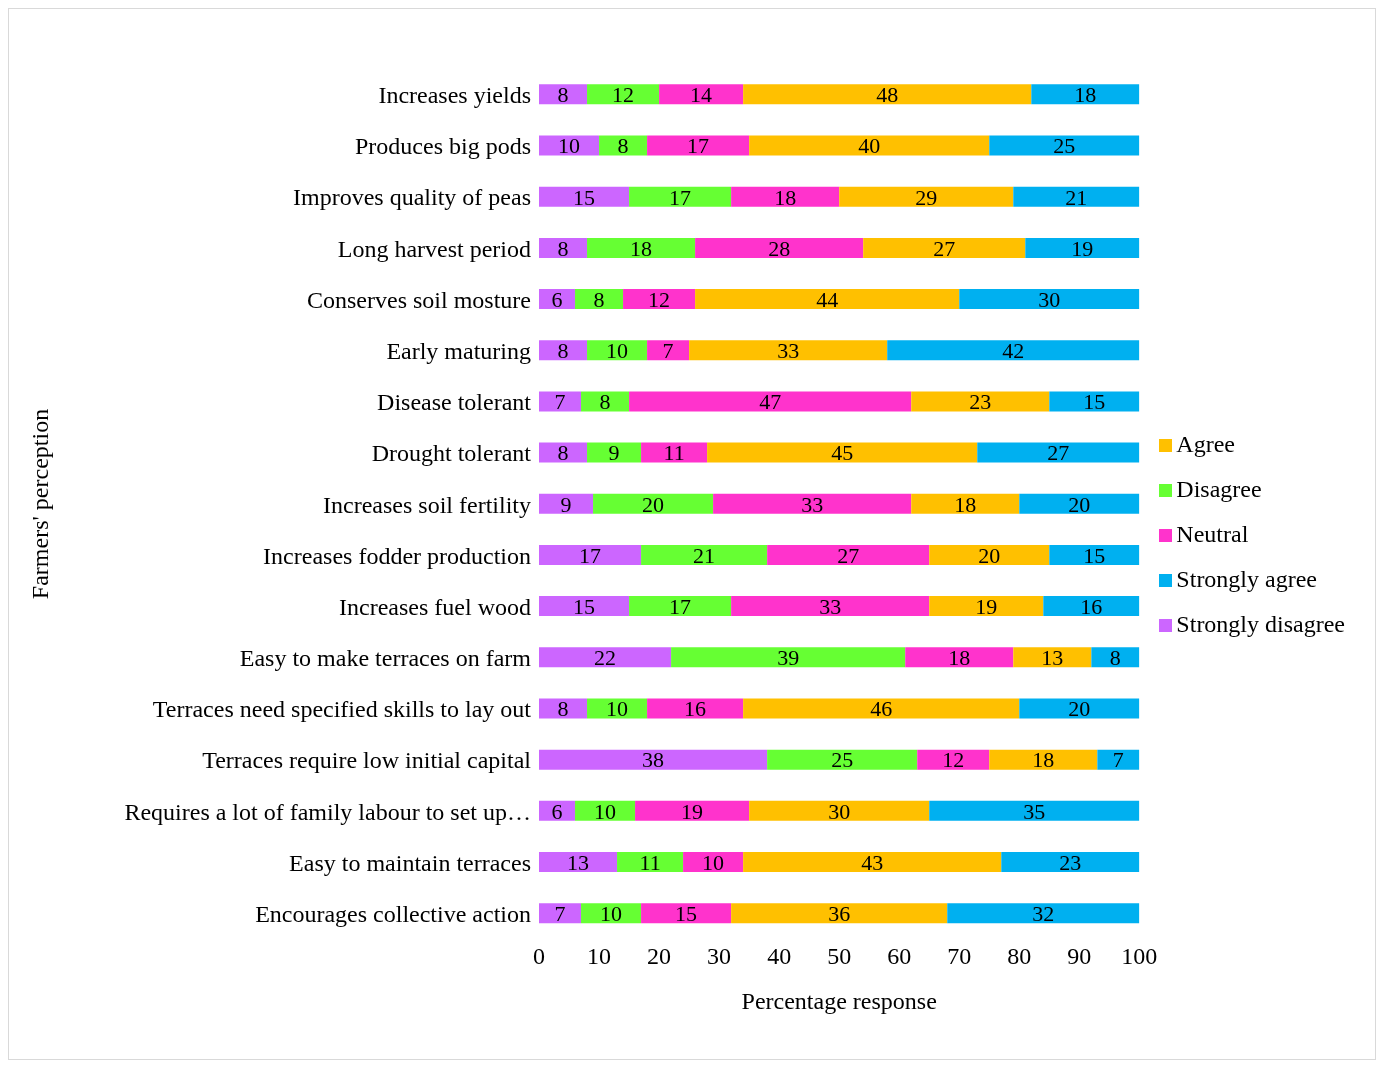 The width and height of the screenshot is (1386, 1070). Describe the element at coordinates (410, 862) in the screenshot. I see `y-tick-label: Easy to maintain terraces` at that location.